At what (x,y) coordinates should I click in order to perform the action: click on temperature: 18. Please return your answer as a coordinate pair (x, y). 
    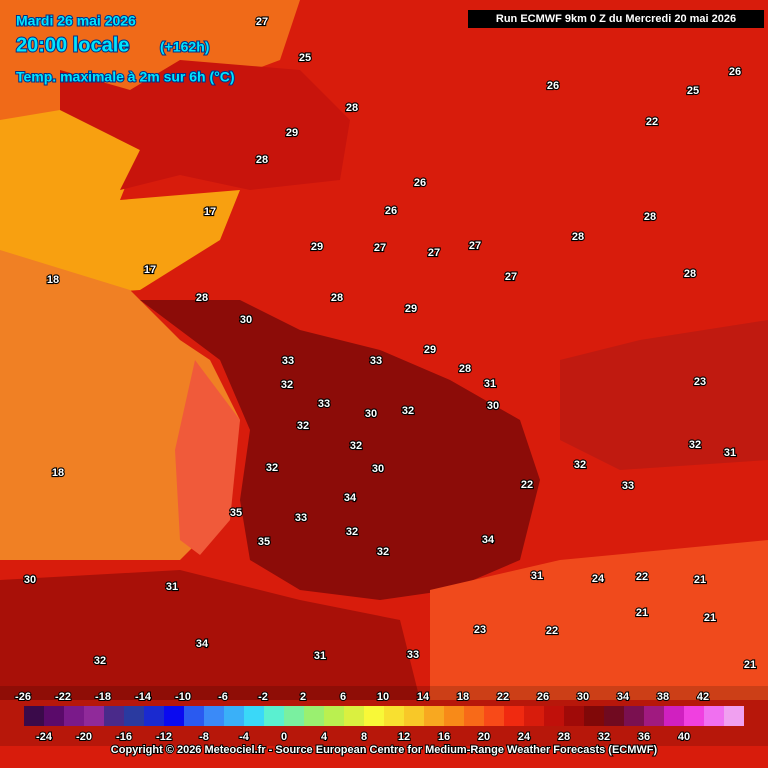
    Looking at the image, I should click on (53, 280).